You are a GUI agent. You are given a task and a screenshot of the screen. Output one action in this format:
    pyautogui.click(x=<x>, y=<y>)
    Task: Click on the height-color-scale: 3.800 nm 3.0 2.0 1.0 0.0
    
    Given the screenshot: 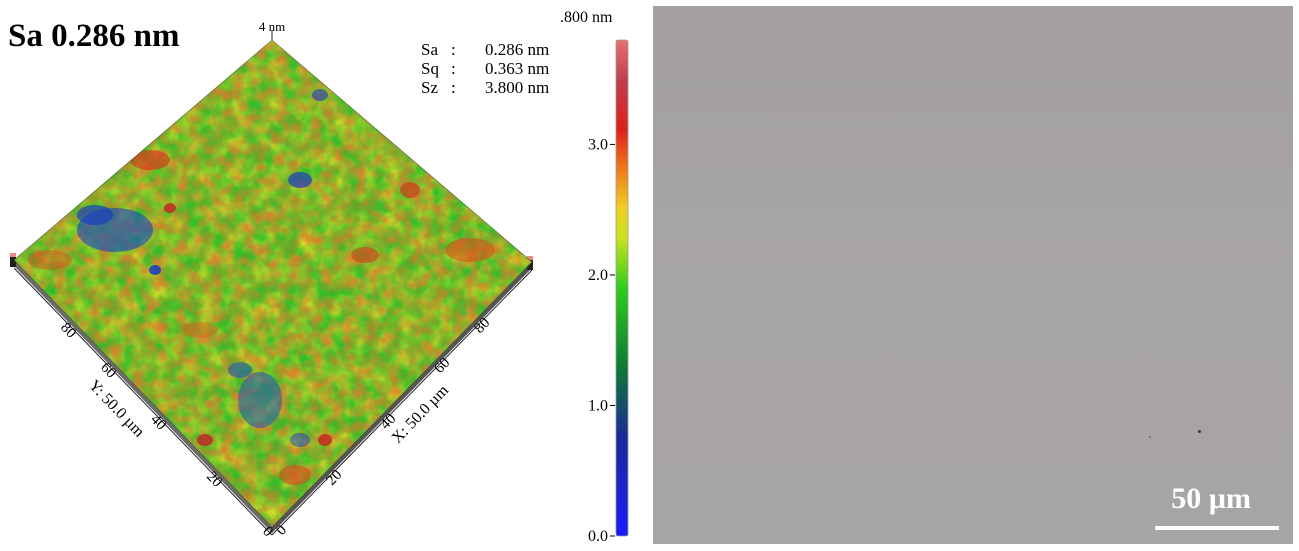 What is the action you would take?
    pyautogui.click(x=594, y=277)
    